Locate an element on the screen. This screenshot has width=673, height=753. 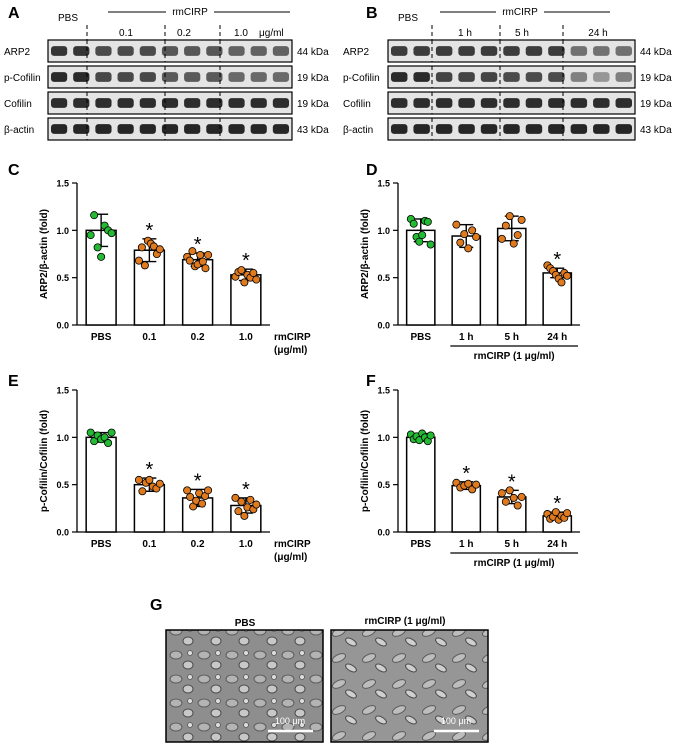
y-tick-label: 0.5 is located at coordinates (383, 278).